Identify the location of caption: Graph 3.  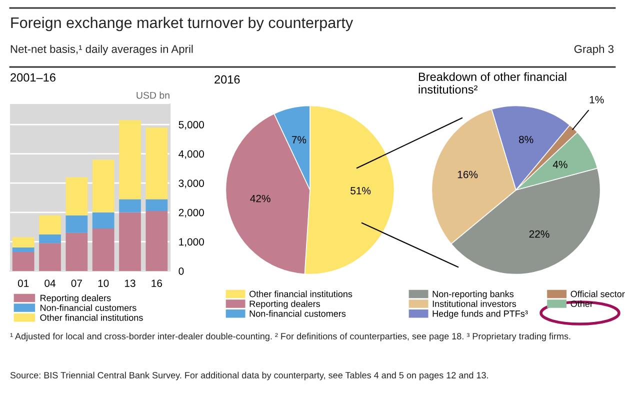
(594, 50).